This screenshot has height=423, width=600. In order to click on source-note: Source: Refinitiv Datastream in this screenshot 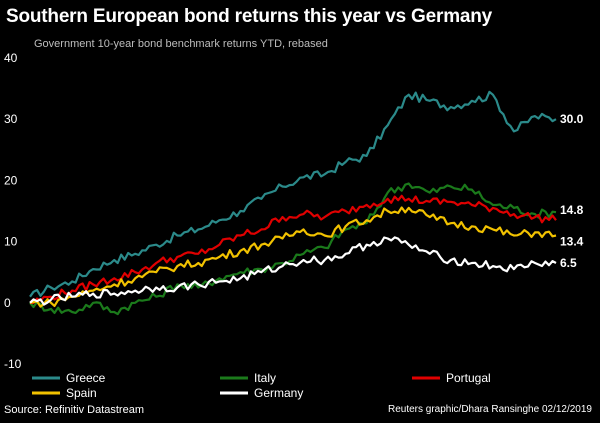, I will do `click(74, 410)`.